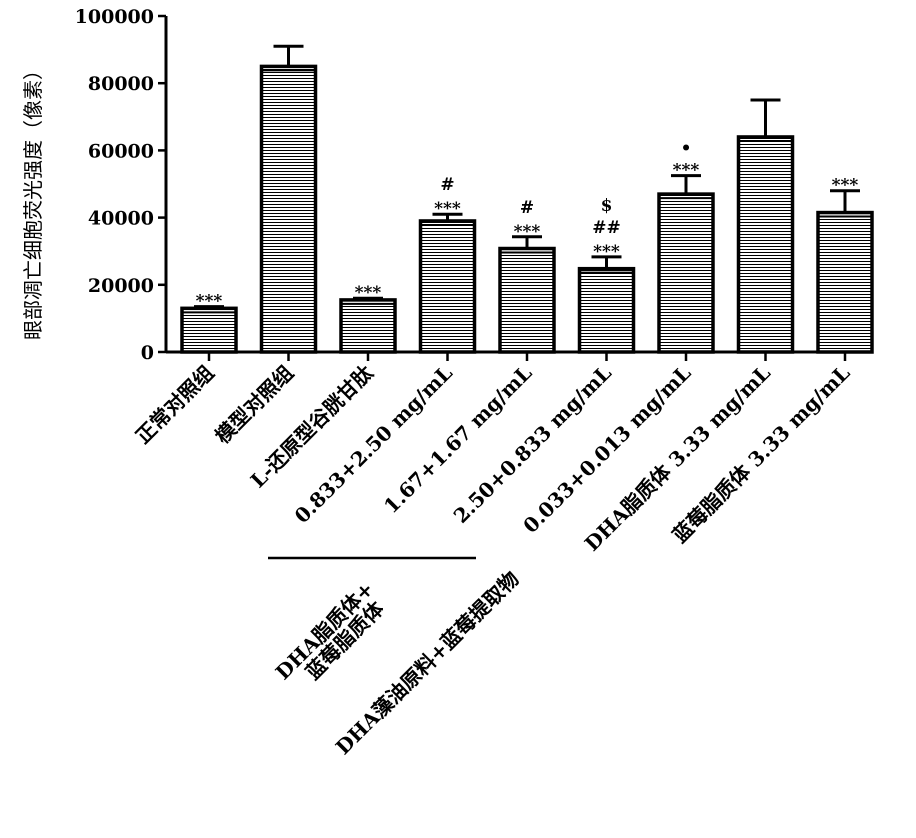 Image resolution: width=916 pixels, height=838 pixels. What do you see at coordinates (147, 353) in the screenshot?
I see `y-tick-label: 0` at bounding box center [147, 353].